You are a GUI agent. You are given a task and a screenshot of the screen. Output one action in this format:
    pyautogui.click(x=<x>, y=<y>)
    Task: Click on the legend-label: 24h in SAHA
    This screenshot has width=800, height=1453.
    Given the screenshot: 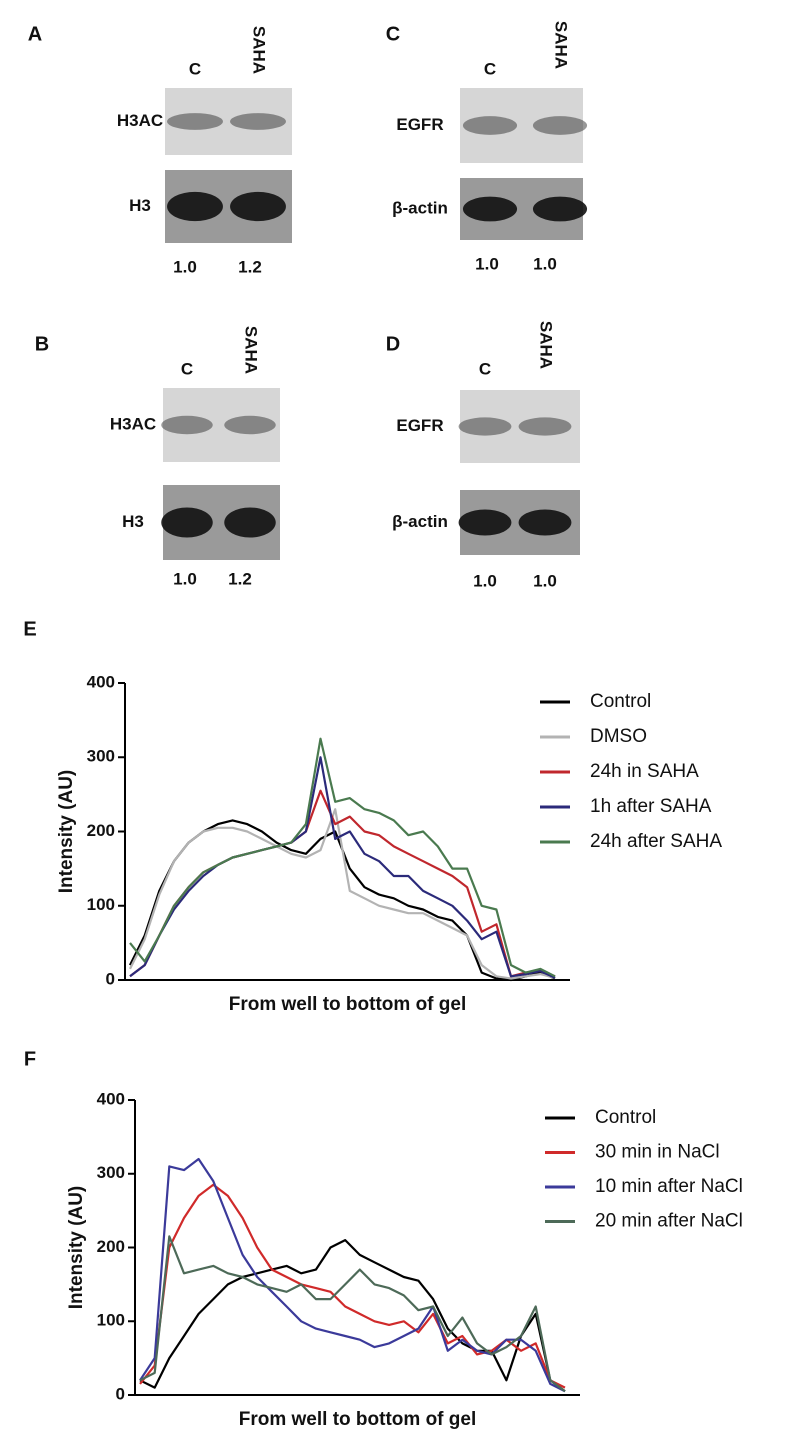 What is the action you would take?
    pyautogui.click(x=644, y=771)
    